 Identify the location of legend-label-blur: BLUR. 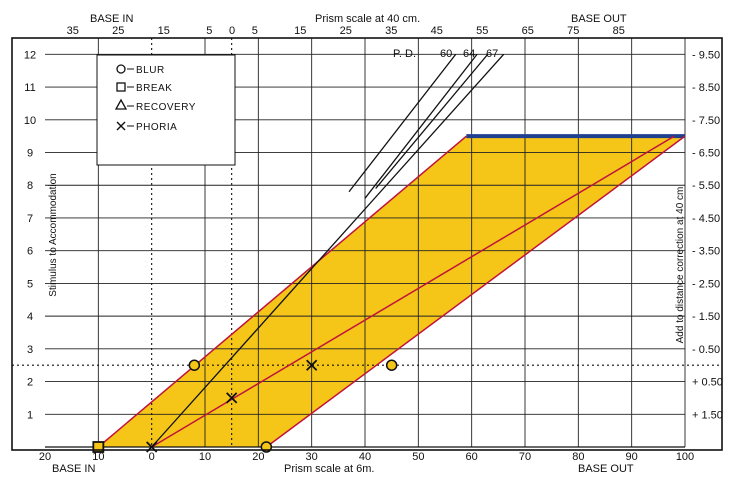
(150, 70).